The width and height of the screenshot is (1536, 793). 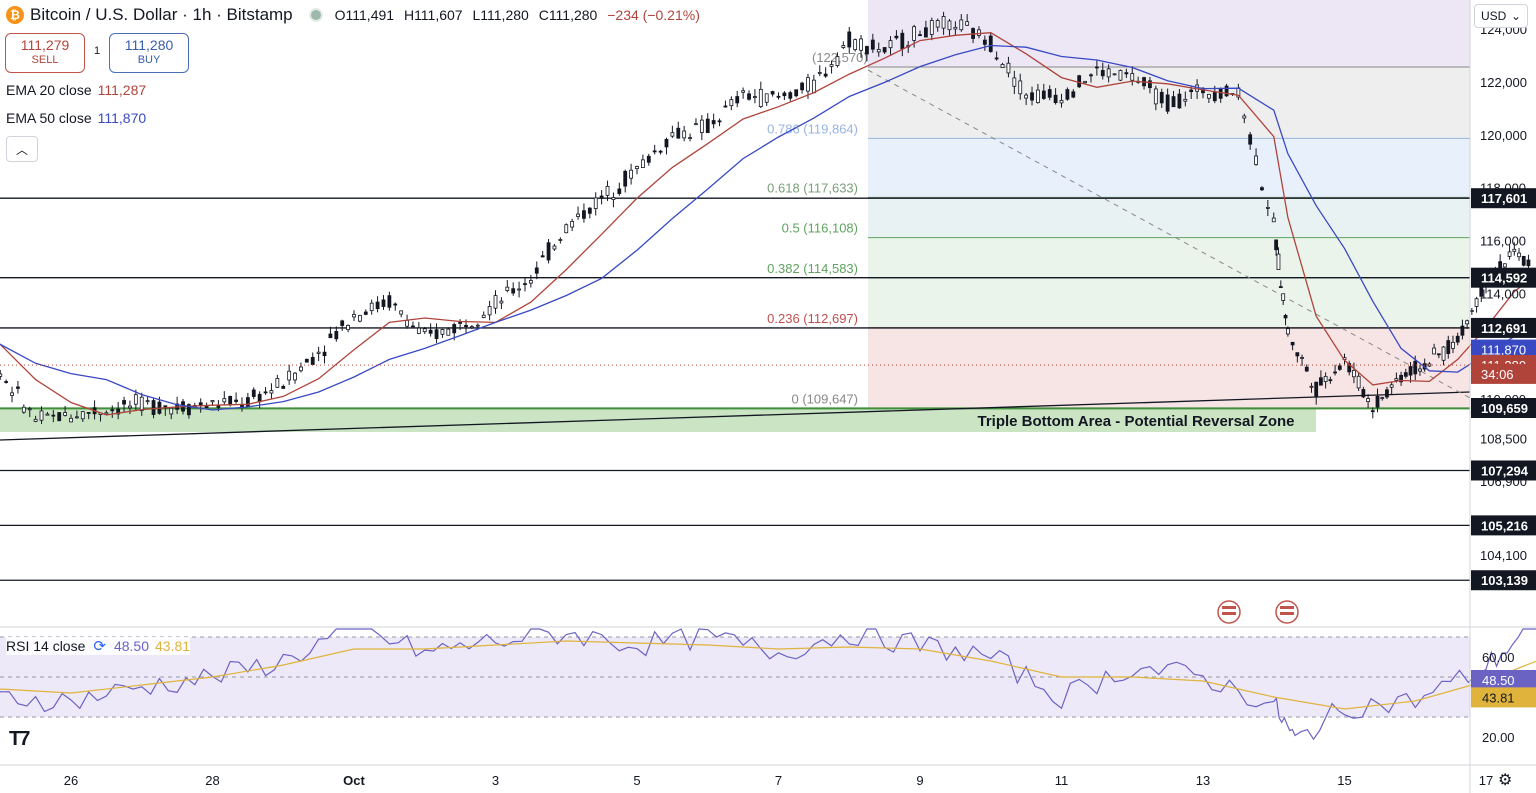 I want to click on open-value: O111,491, so click(x=364, y=15).